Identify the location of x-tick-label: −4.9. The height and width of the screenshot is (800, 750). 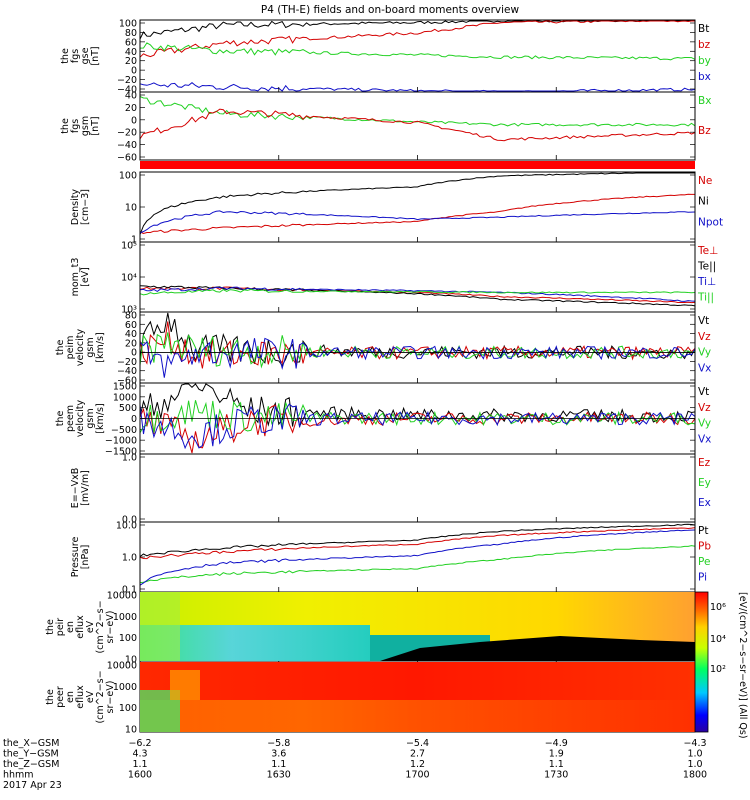
(556, 743).